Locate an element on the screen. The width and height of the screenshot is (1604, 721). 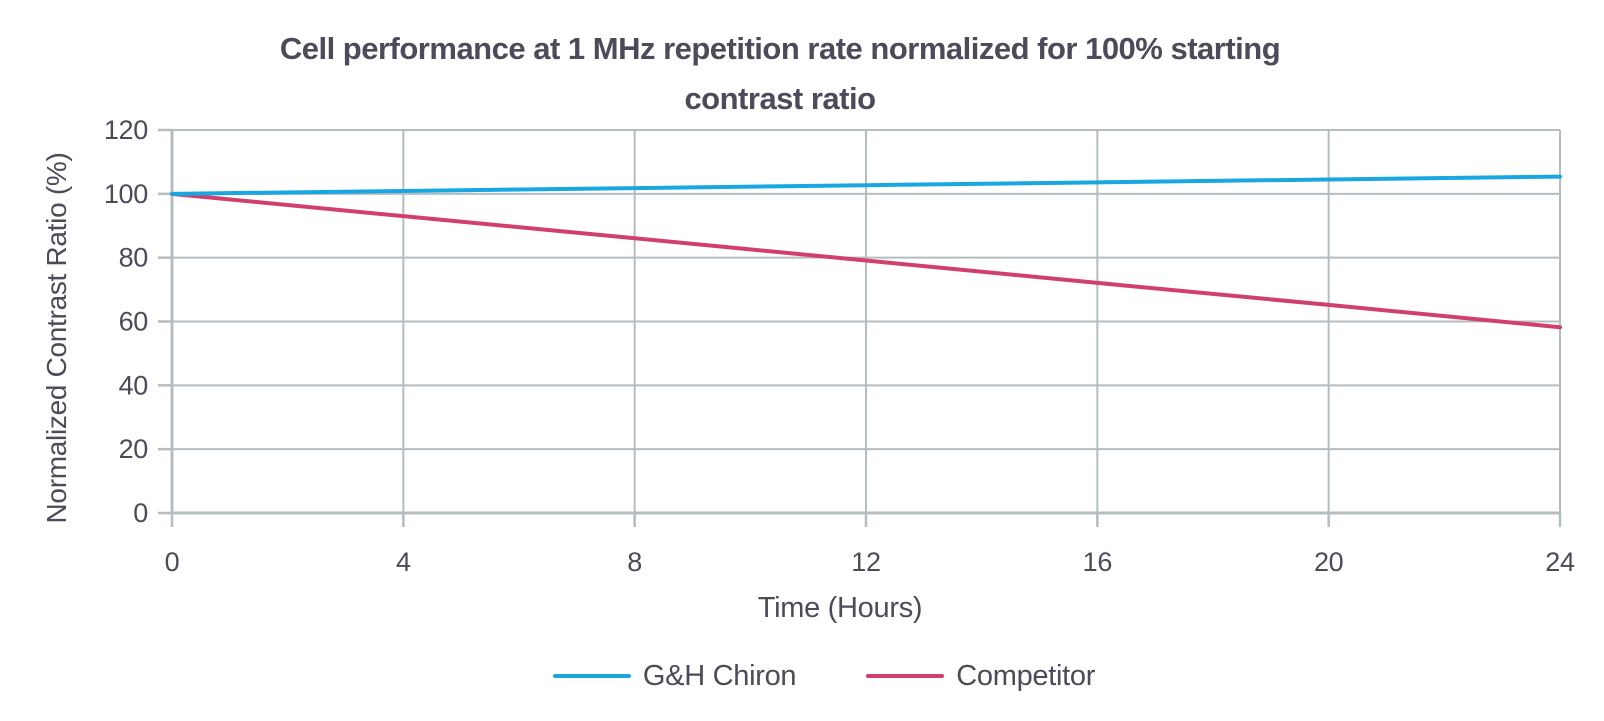
y-tick-label: 100 is located at coordinates (126, 194).